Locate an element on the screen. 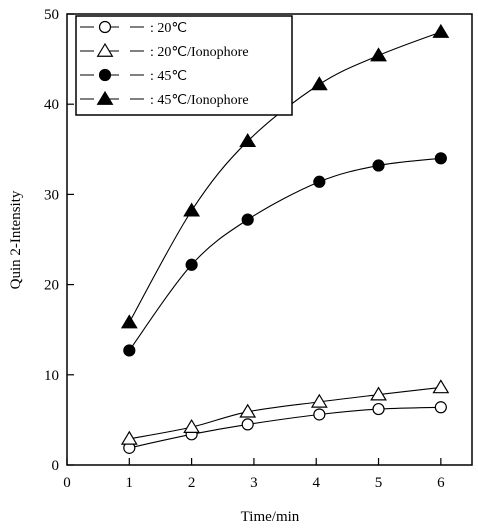 This screenshot has width=478, height=529. legend-marker-open-circle is located at coordinates (105, 27).